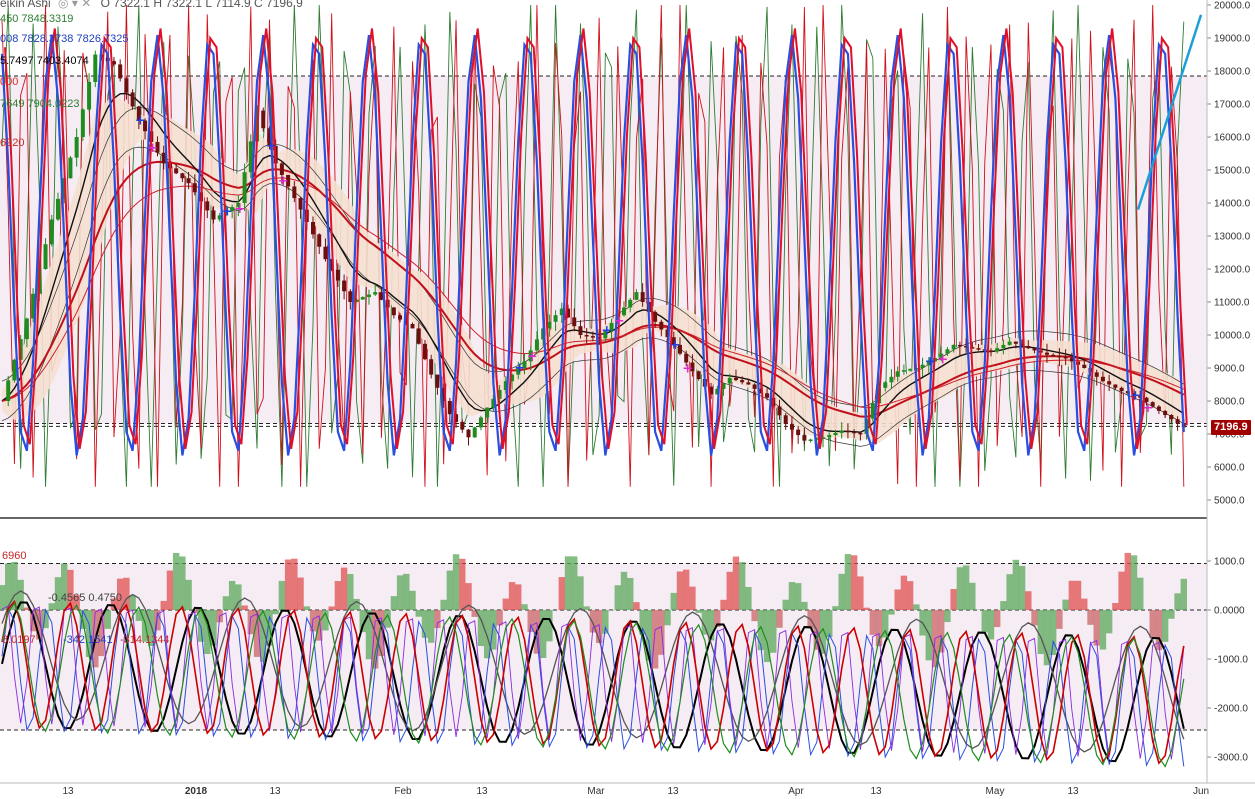  I want to click on chart-settings-icon: ◎ ▾ ✕, so click(75, 5).